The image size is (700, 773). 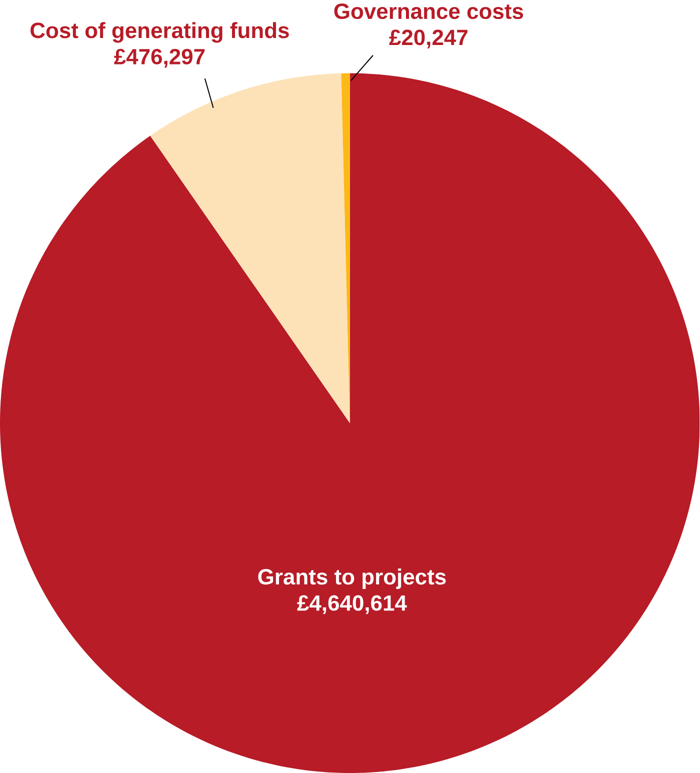 What do you see at coordinates (159, 32) in the screenshot?
I see `slice-label: Cost of generating funds` at bounding box center [159, 32].